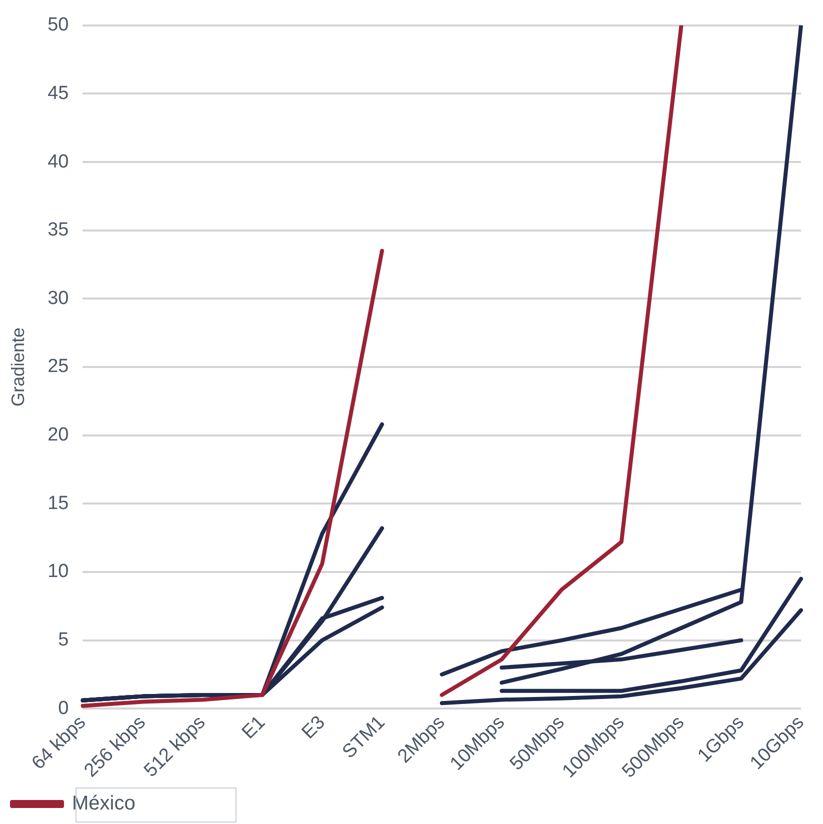  What do you see at coordinates (18, 367) in the screenshot?
I see `y-axis-title: Gradiente` at bounding box center [18, 367].